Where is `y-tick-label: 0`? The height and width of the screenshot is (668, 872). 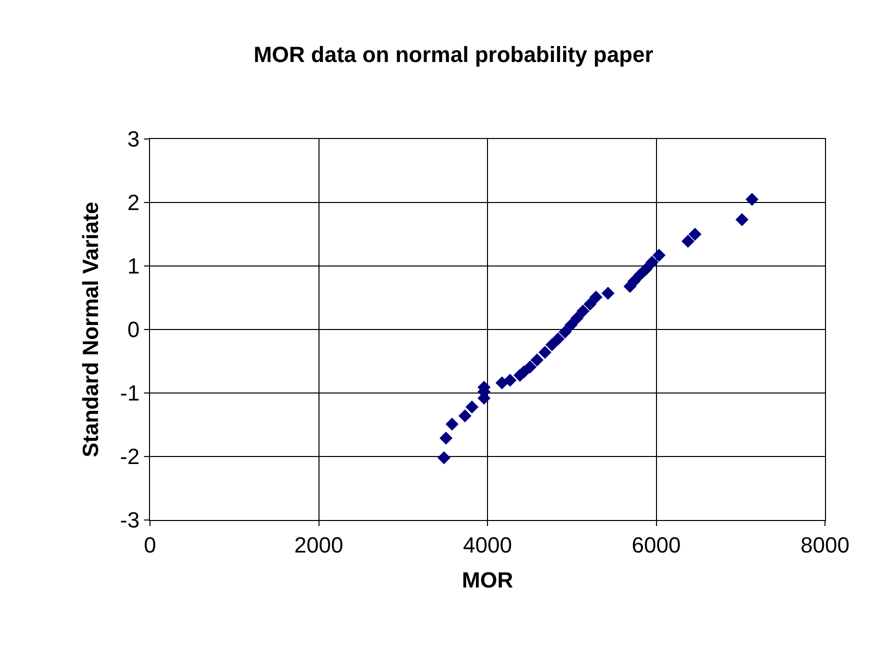
y-tick-label: 0 is located at coordinates (133, 329).